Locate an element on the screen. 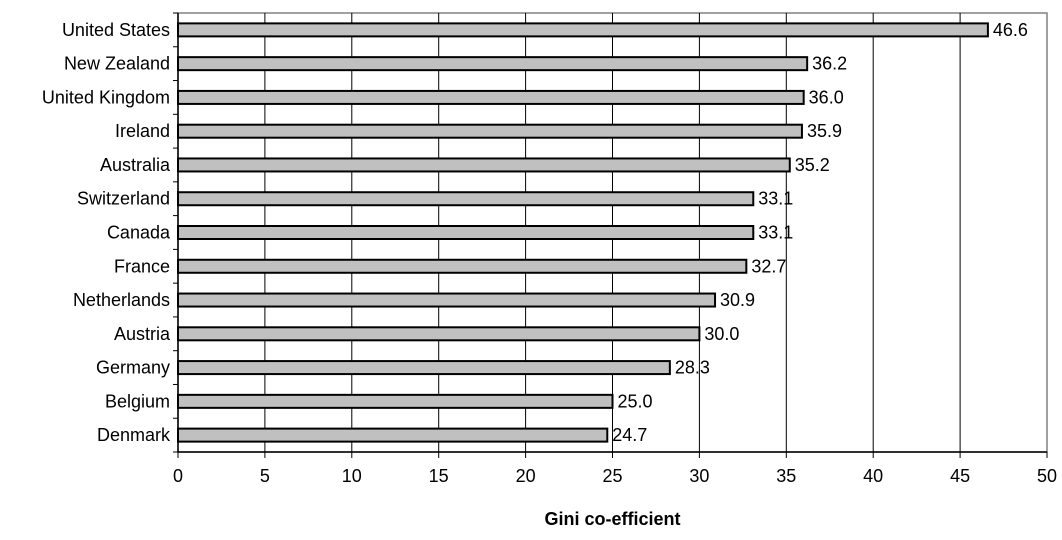  category-label: France is located at coordinates (142, 266).